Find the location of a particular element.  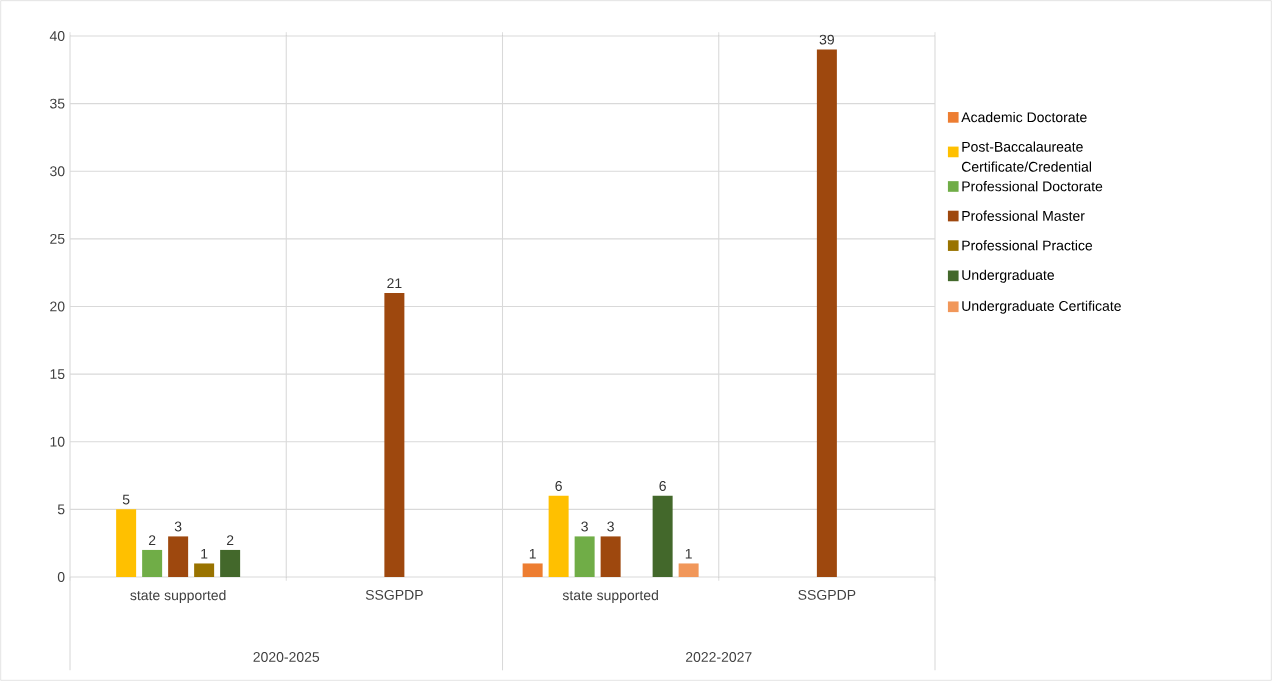

y-tick-label: 15 is located at coordinates (57, 374).